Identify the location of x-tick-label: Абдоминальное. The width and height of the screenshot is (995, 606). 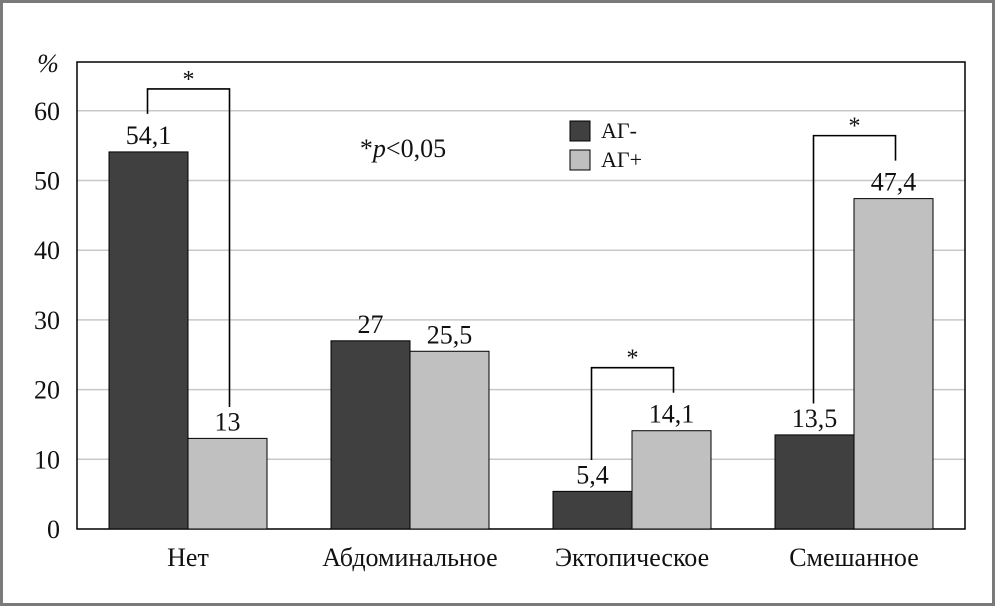
(409, 557).